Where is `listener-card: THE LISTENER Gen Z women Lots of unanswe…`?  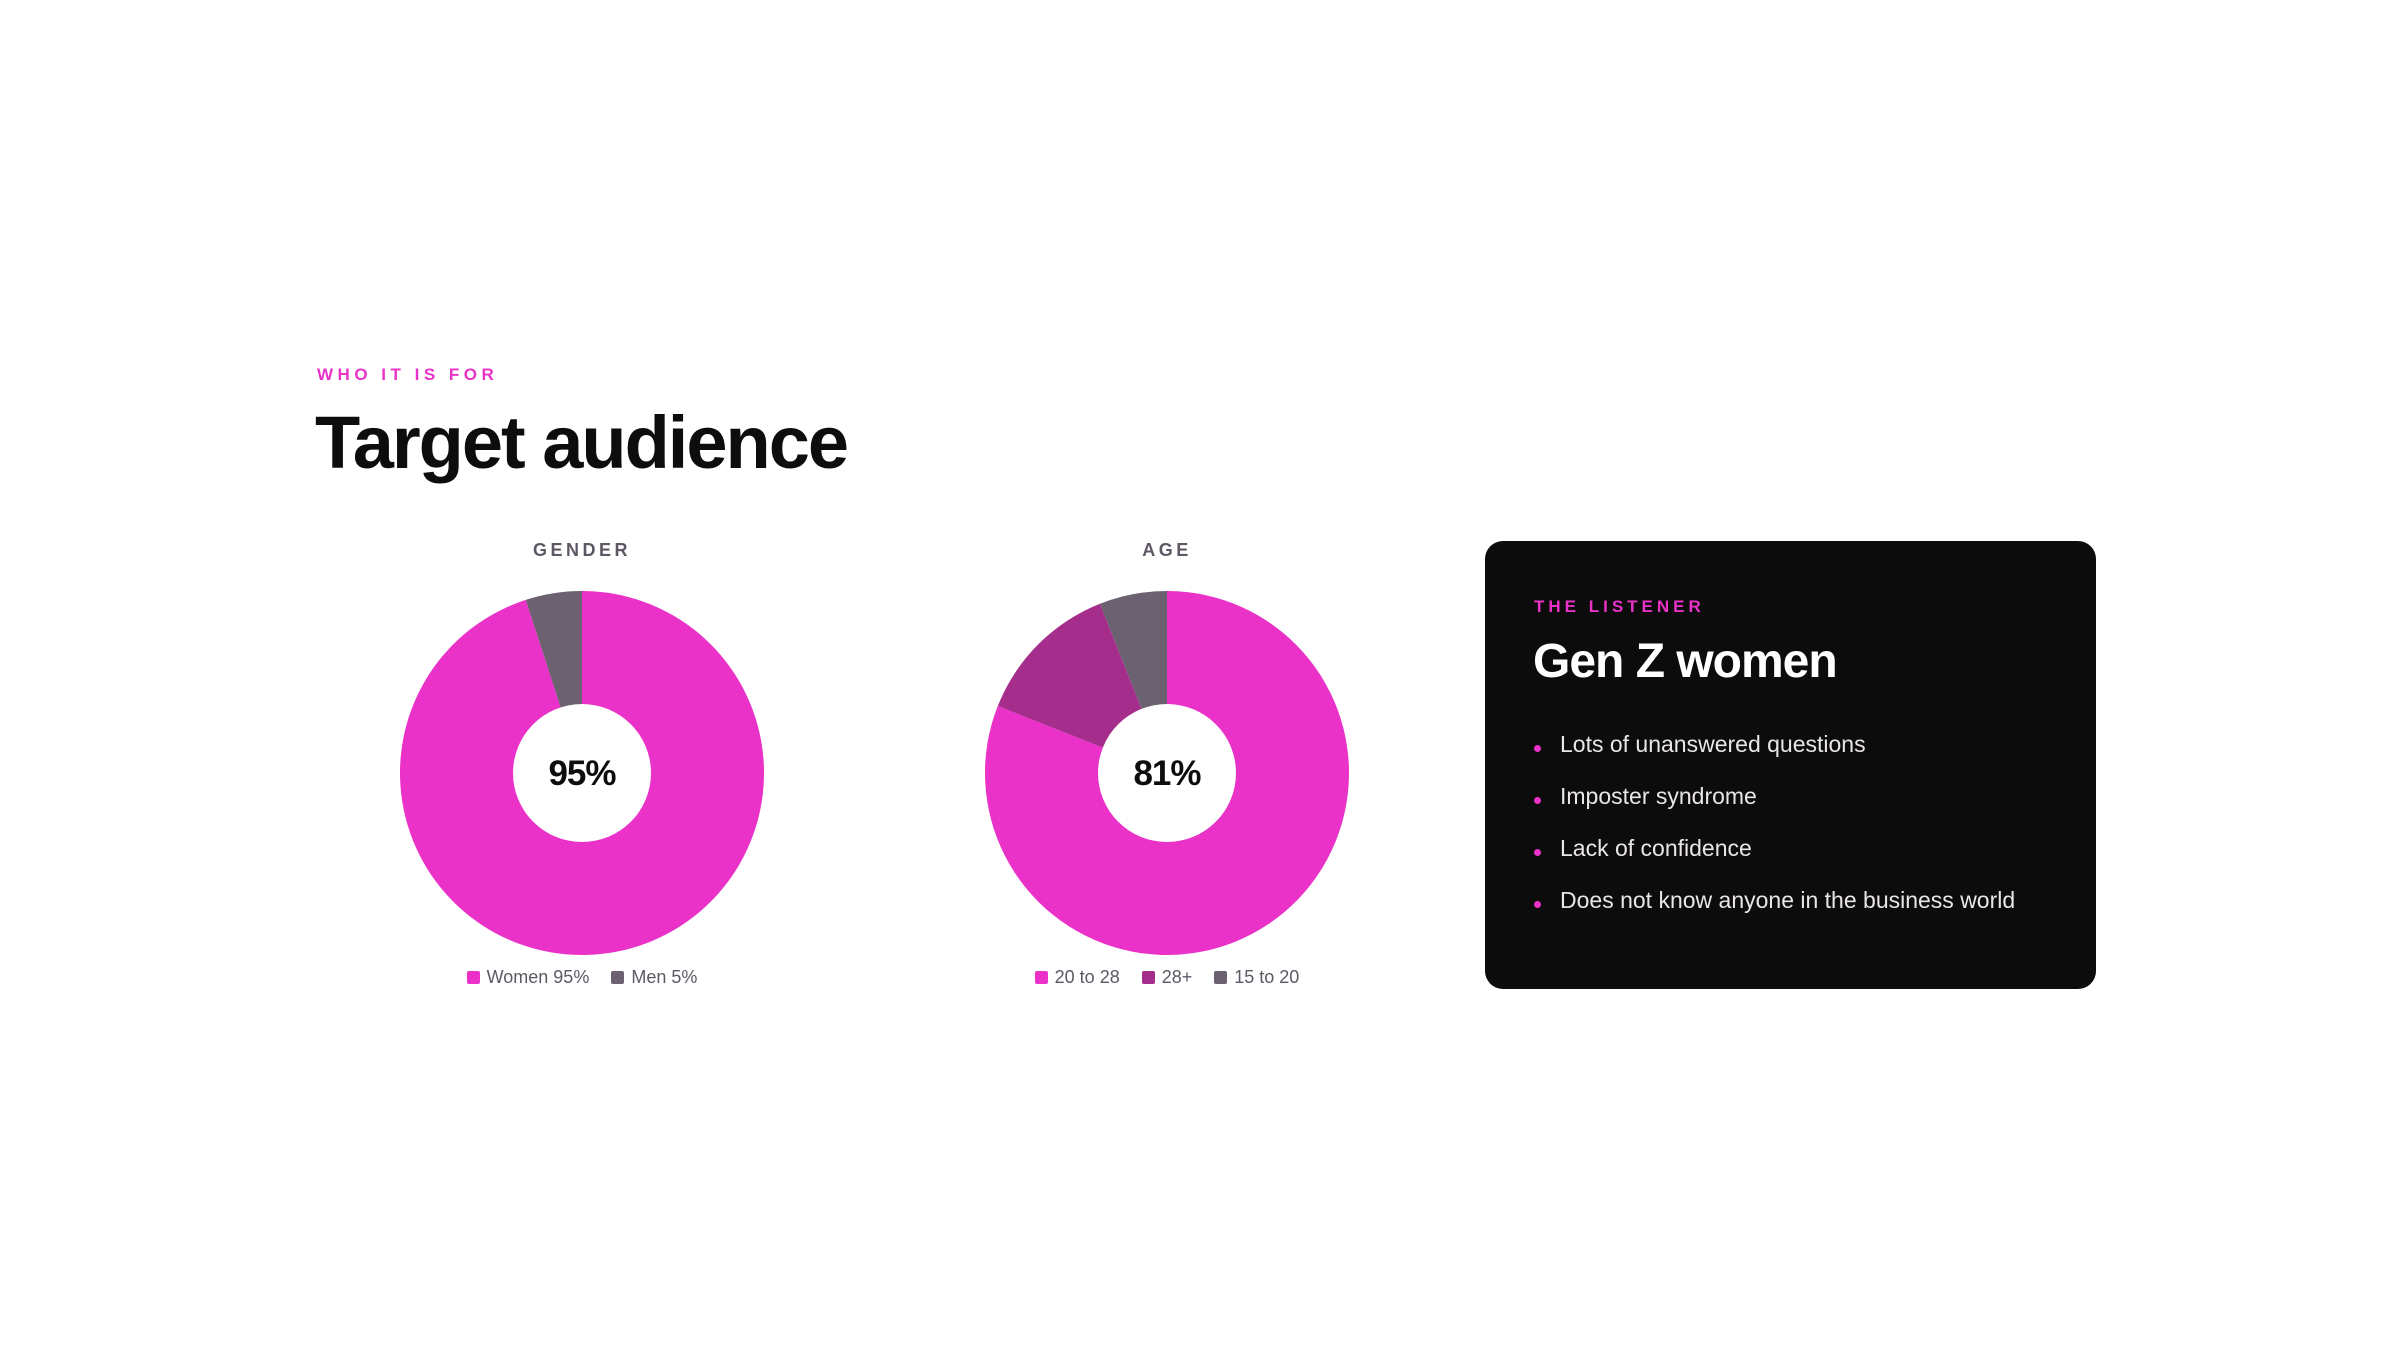
listener-card: THE LISTENER Gen Z women Lots of unanswe… is located at coordinates (1790, 765).